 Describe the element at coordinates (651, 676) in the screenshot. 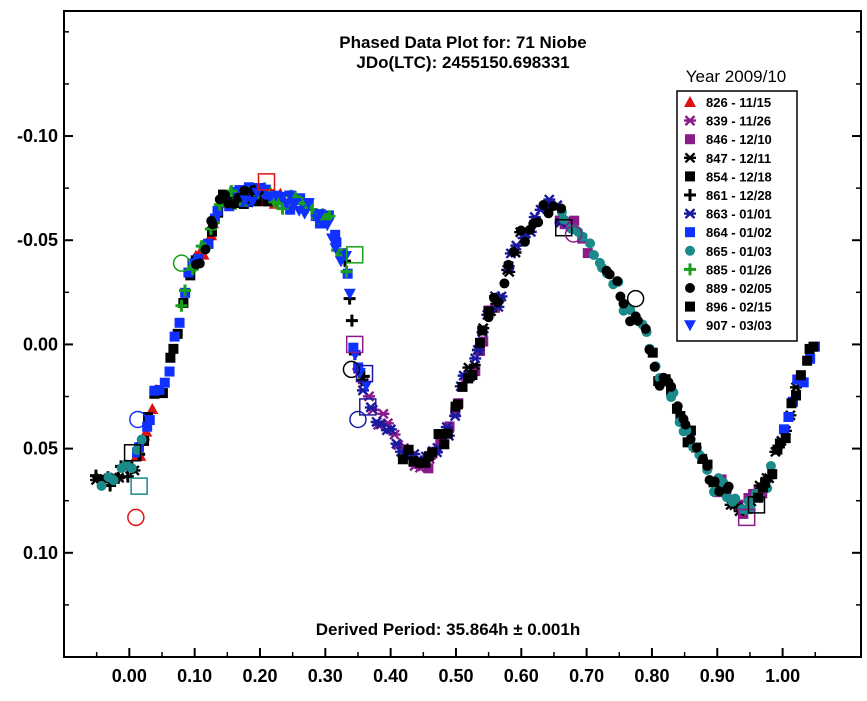

I see `x-tick-label: 0.80` at that location.